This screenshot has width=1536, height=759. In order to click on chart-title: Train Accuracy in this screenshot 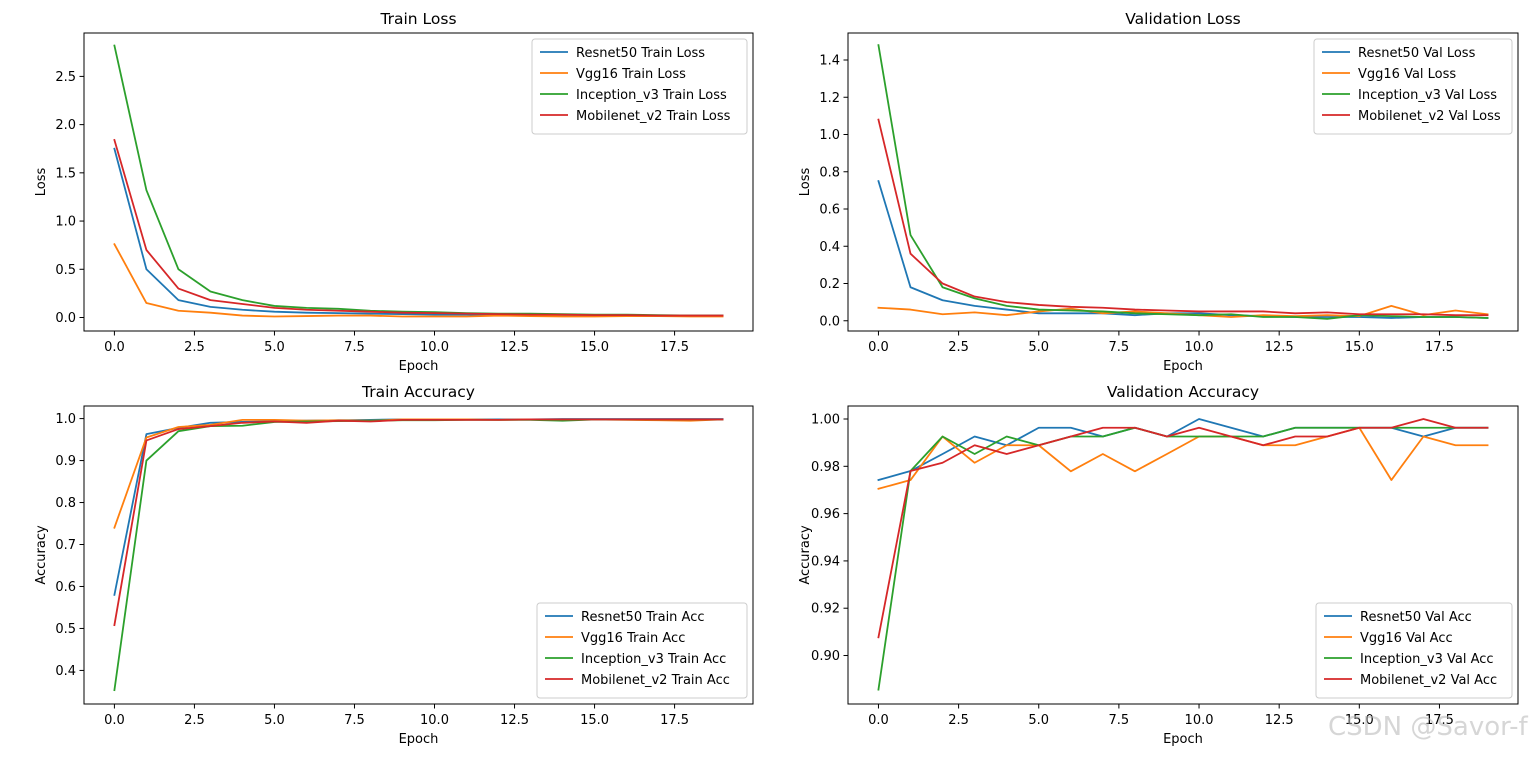, I will do `click(418, 392)`.